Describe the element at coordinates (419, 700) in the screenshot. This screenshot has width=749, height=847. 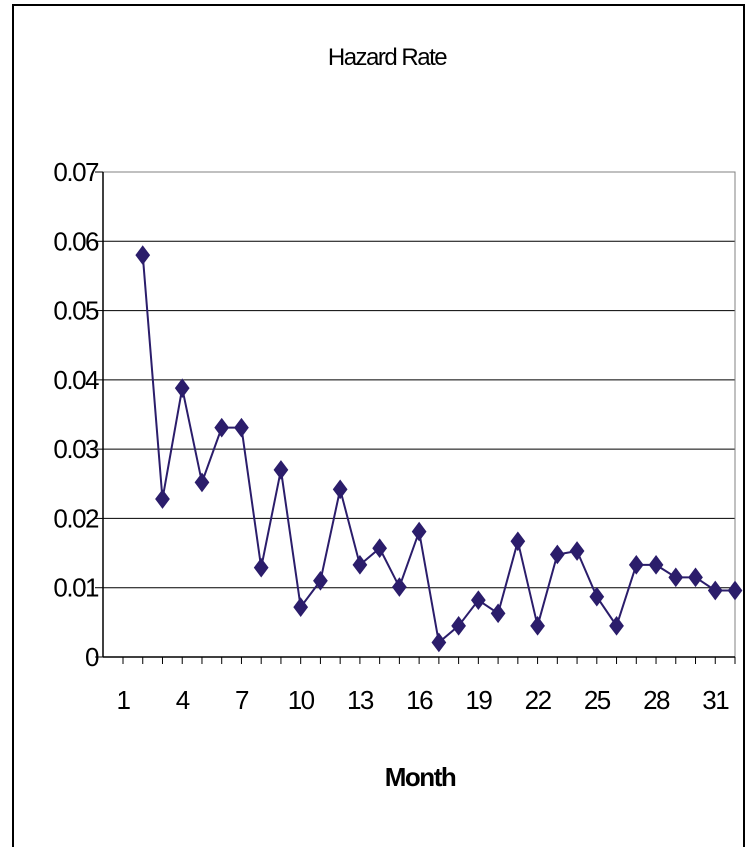
I see `x-tick-label: 16` at that location.